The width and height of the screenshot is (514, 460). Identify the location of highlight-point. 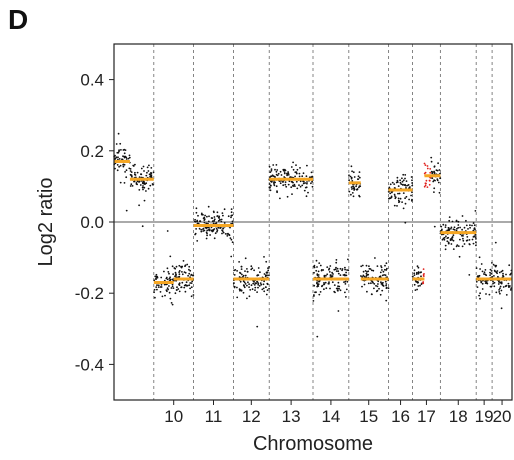
(424, 163).